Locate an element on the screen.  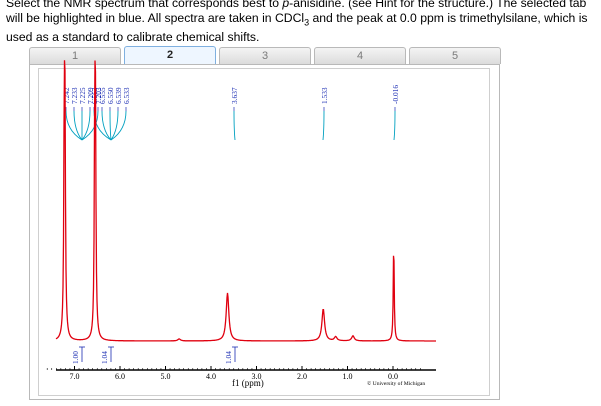
x-tick-label: 0.0 is located at coordinates (393, 376).